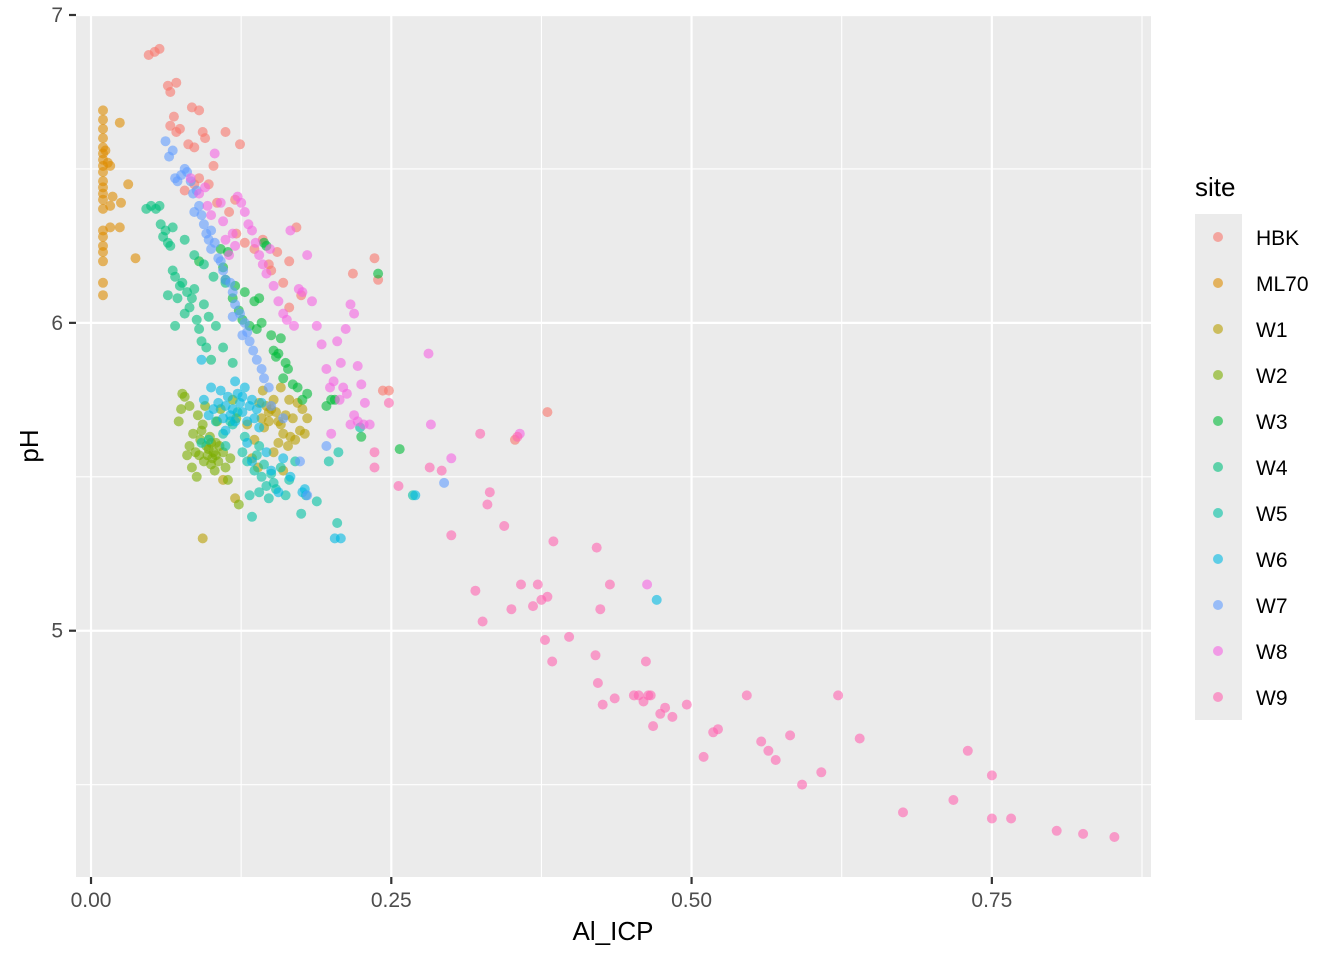 The height and width of the screenshot is (960, 1344). I want to click on legend-key-w4, so click(1218, 467).